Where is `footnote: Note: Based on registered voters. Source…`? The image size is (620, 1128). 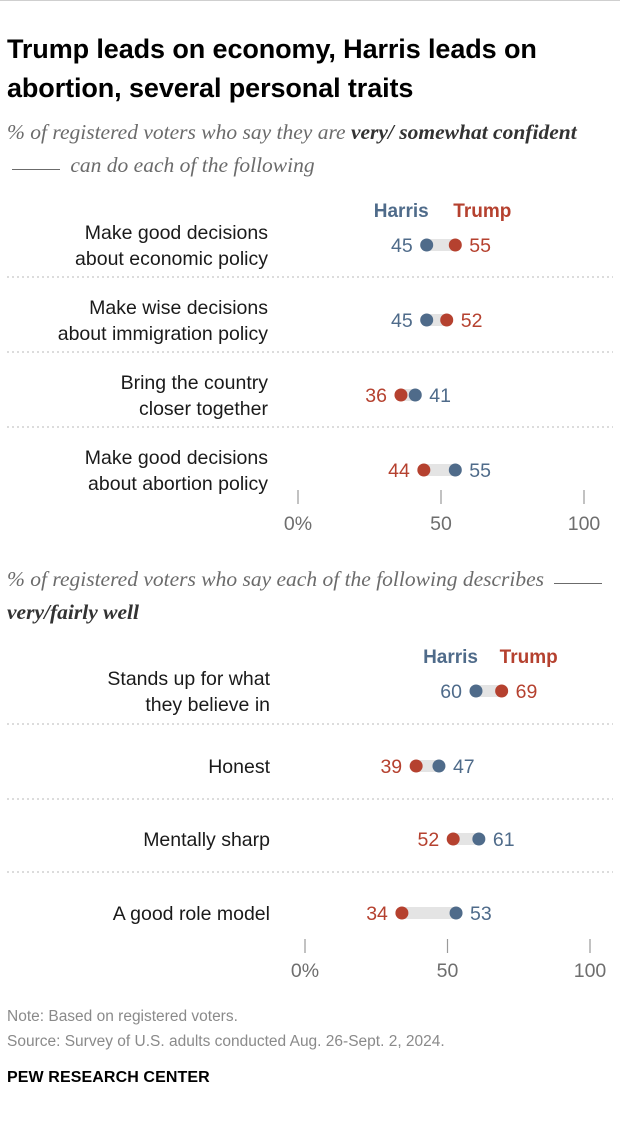 footnote: Note: Based on registered voters. Source… is located at coordinates (226, 1029).